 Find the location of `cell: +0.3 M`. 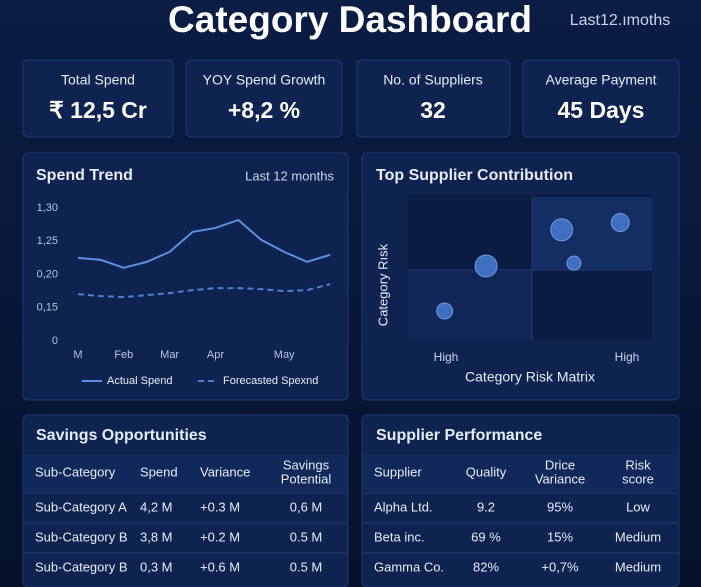

cell: +0.3 M is located at coordinates (220, 506).